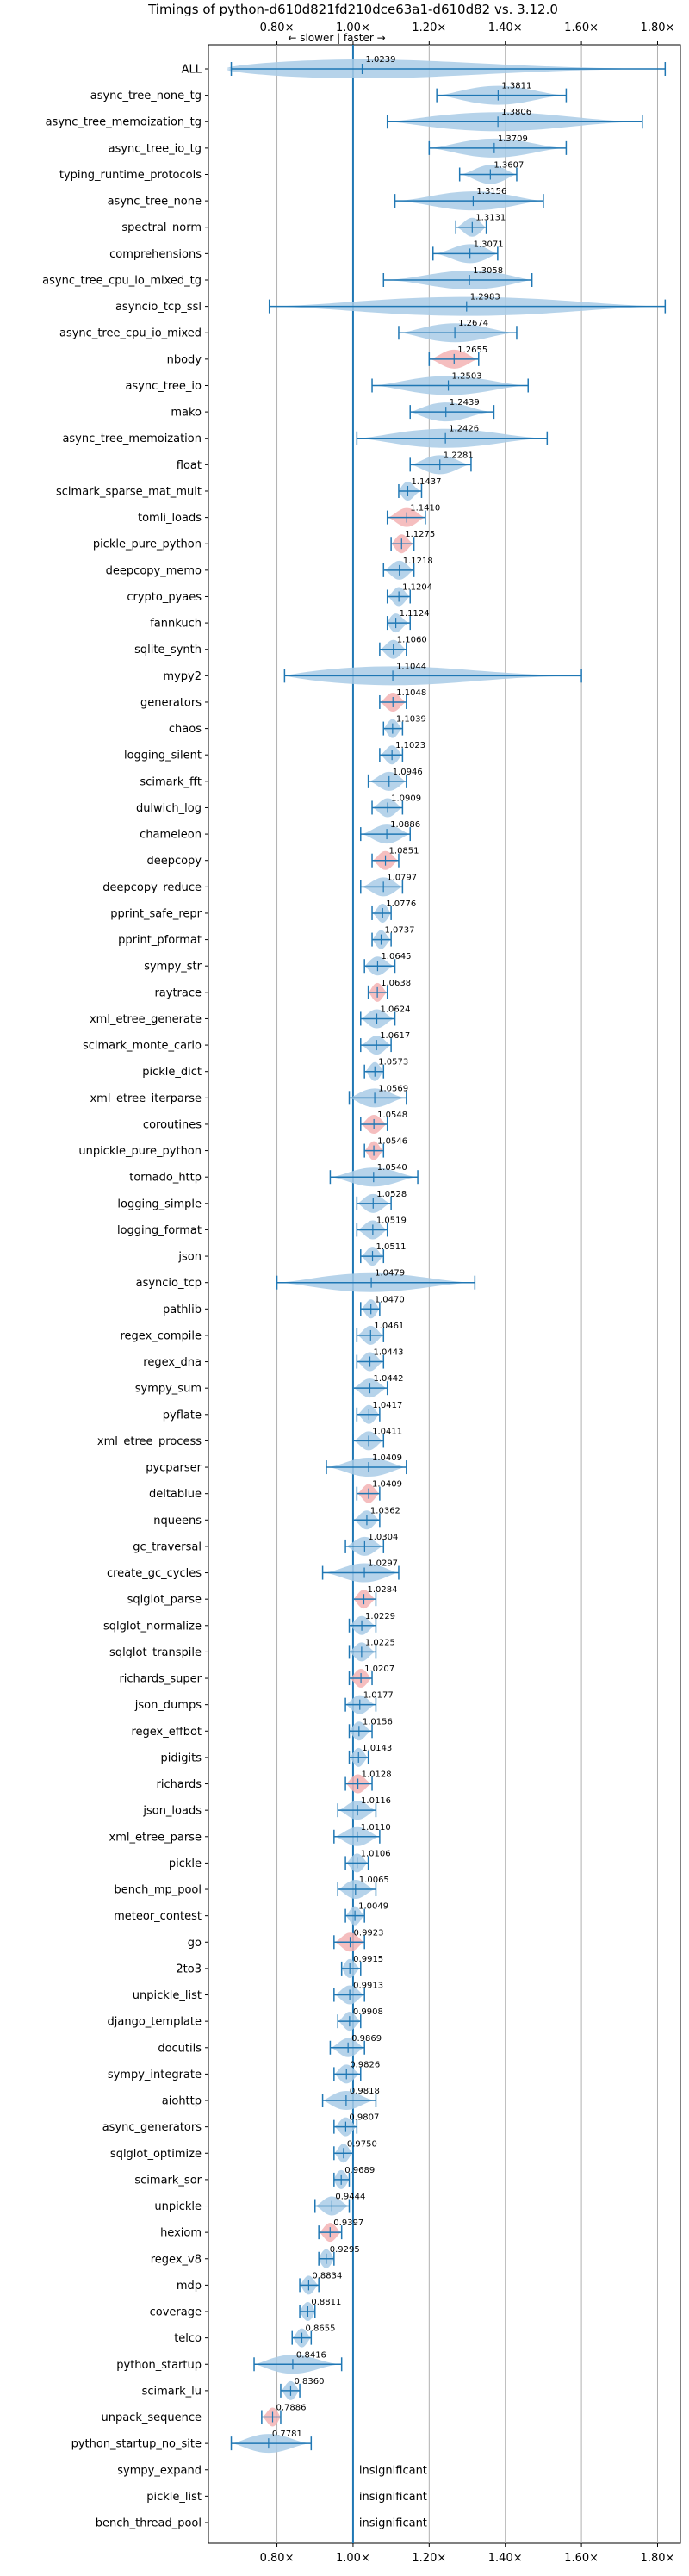 The width and height of the screenshot is (689, 2576). What do you see at coordinates (258, 1994) in the screenshot?
I see `benchmark-row: unpickle_list 0.9913` at bounding box center [258, 1994].